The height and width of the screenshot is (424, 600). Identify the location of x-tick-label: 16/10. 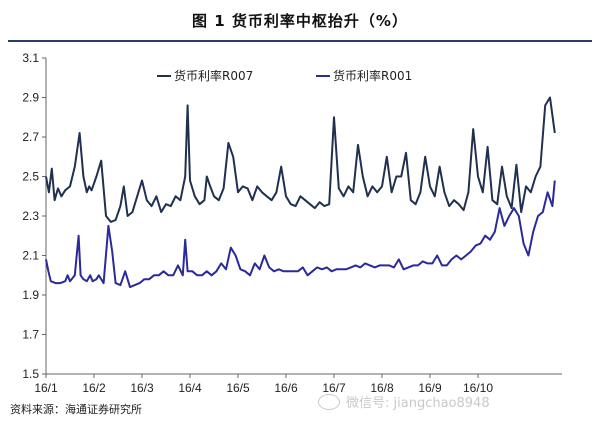
(478, 388).